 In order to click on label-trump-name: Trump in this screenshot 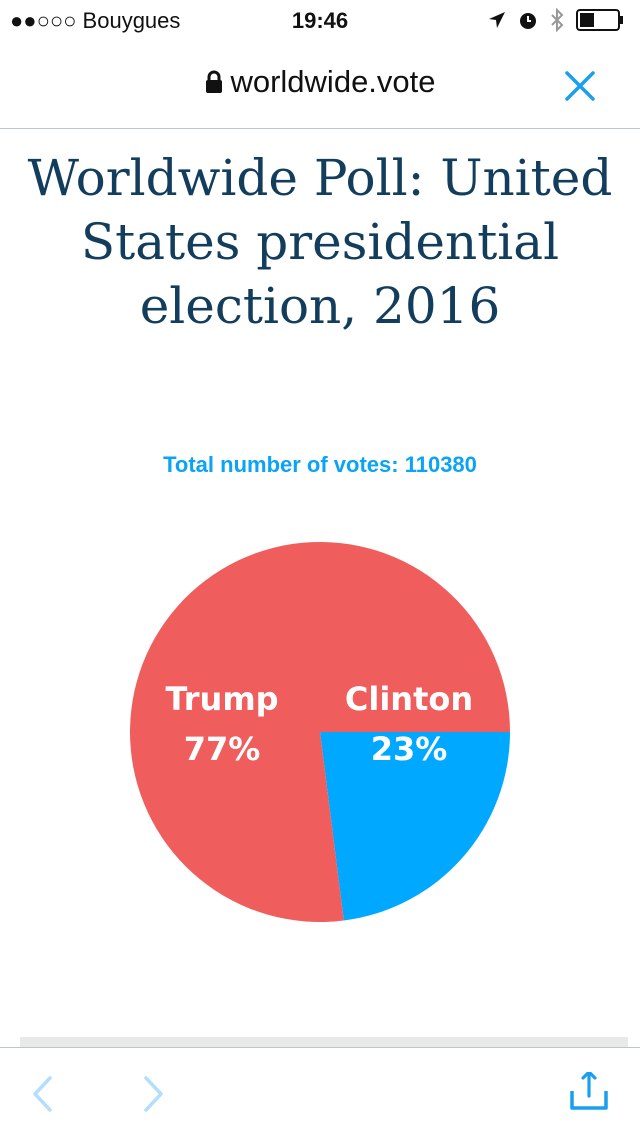, I will do `click(221, 699)`.